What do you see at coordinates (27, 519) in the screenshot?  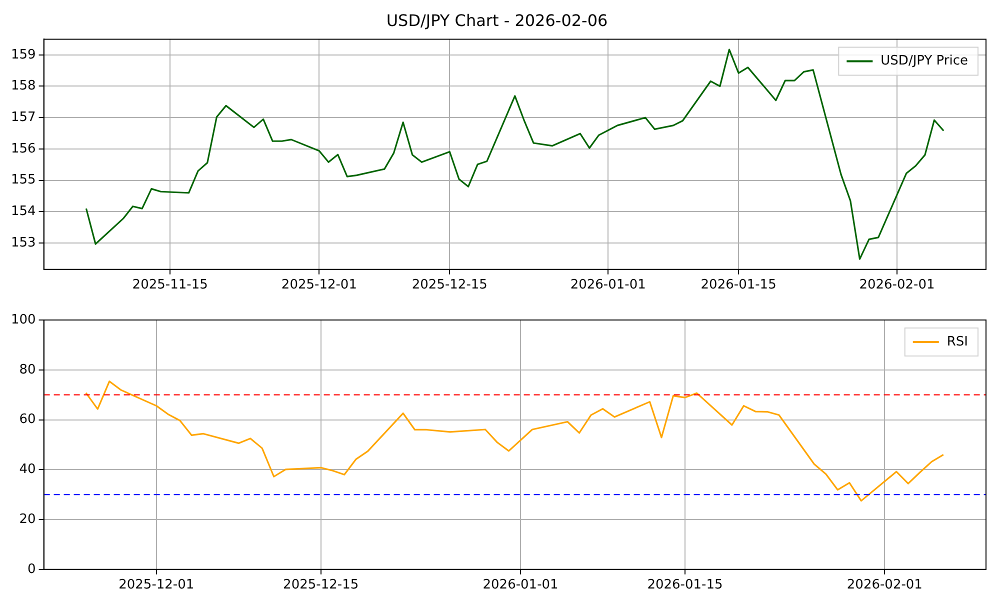 I see `y-tick-label: 20` at bounding box center [27, 519].